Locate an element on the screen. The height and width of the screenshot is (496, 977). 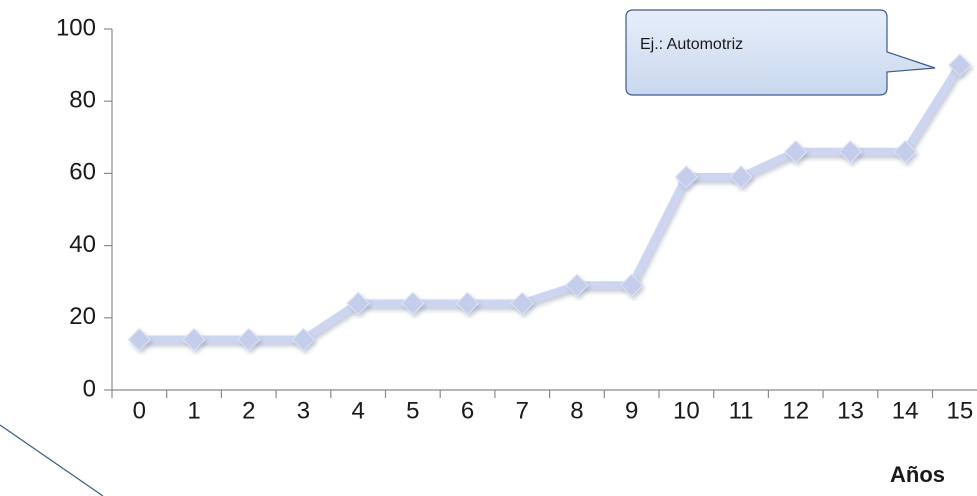
x-tick-label: 15 is located at coordinates (959, 410).